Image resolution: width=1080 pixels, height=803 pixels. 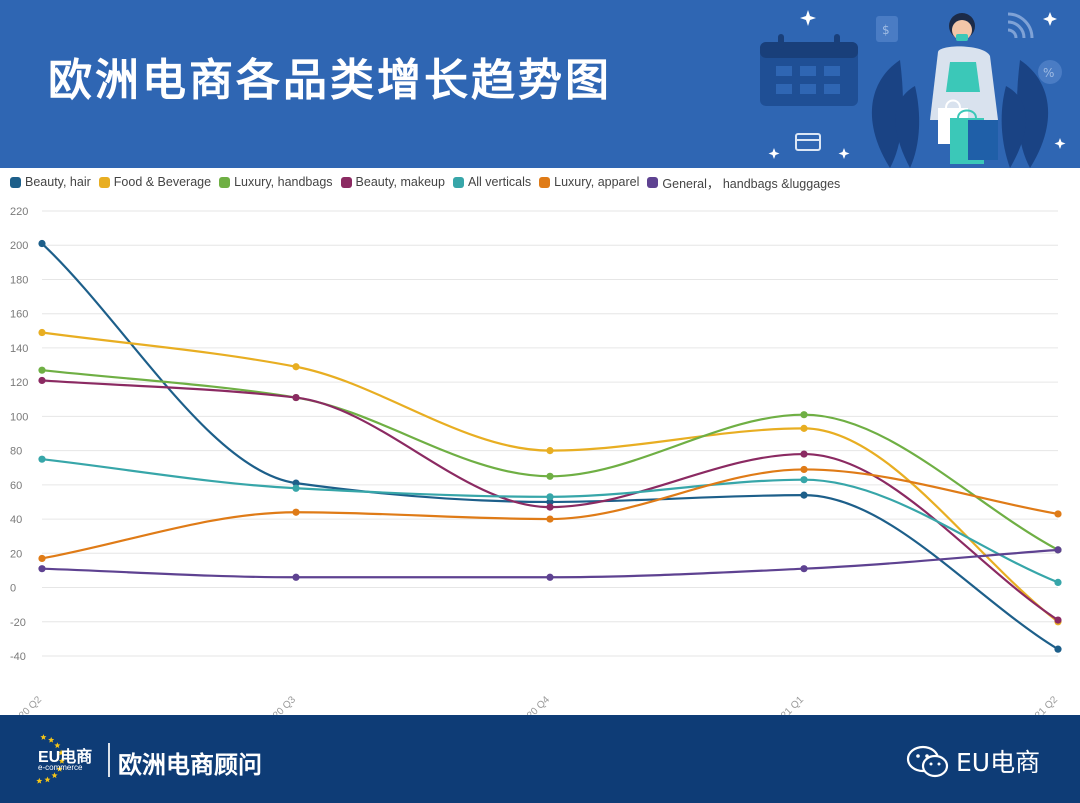 I want to click on legend-item: Beauty, makeup, so click(x=392, y=182).